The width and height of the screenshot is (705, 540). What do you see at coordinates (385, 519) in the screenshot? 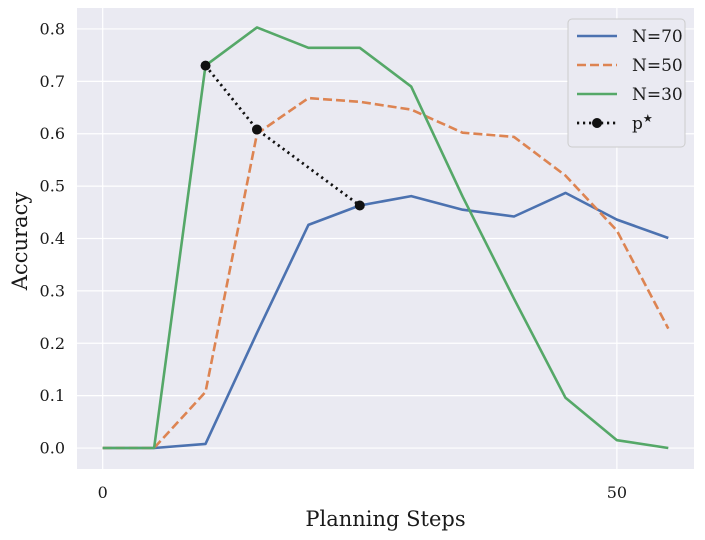
I see `x-axis-label: Planning Steps` at bounding box center [385, 519].